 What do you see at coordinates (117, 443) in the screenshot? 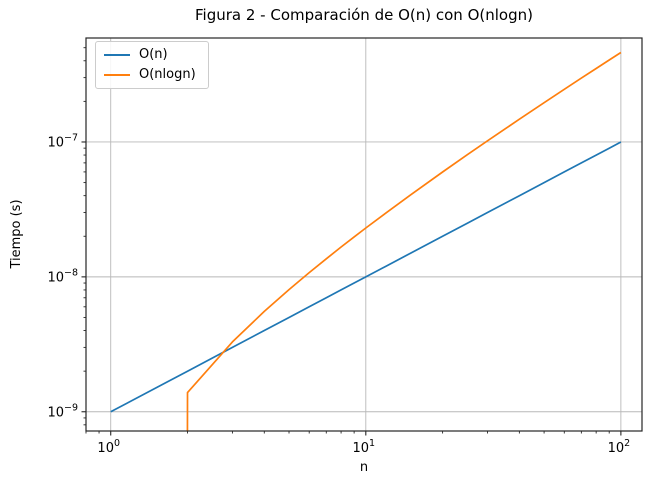
I see `tick-exponent: 0` at bounding box center [117, 443].